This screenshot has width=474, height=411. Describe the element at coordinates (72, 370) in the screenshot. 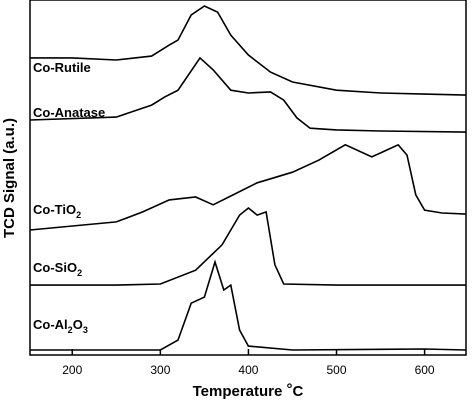

I see `x-tick-label: 200` at that location.